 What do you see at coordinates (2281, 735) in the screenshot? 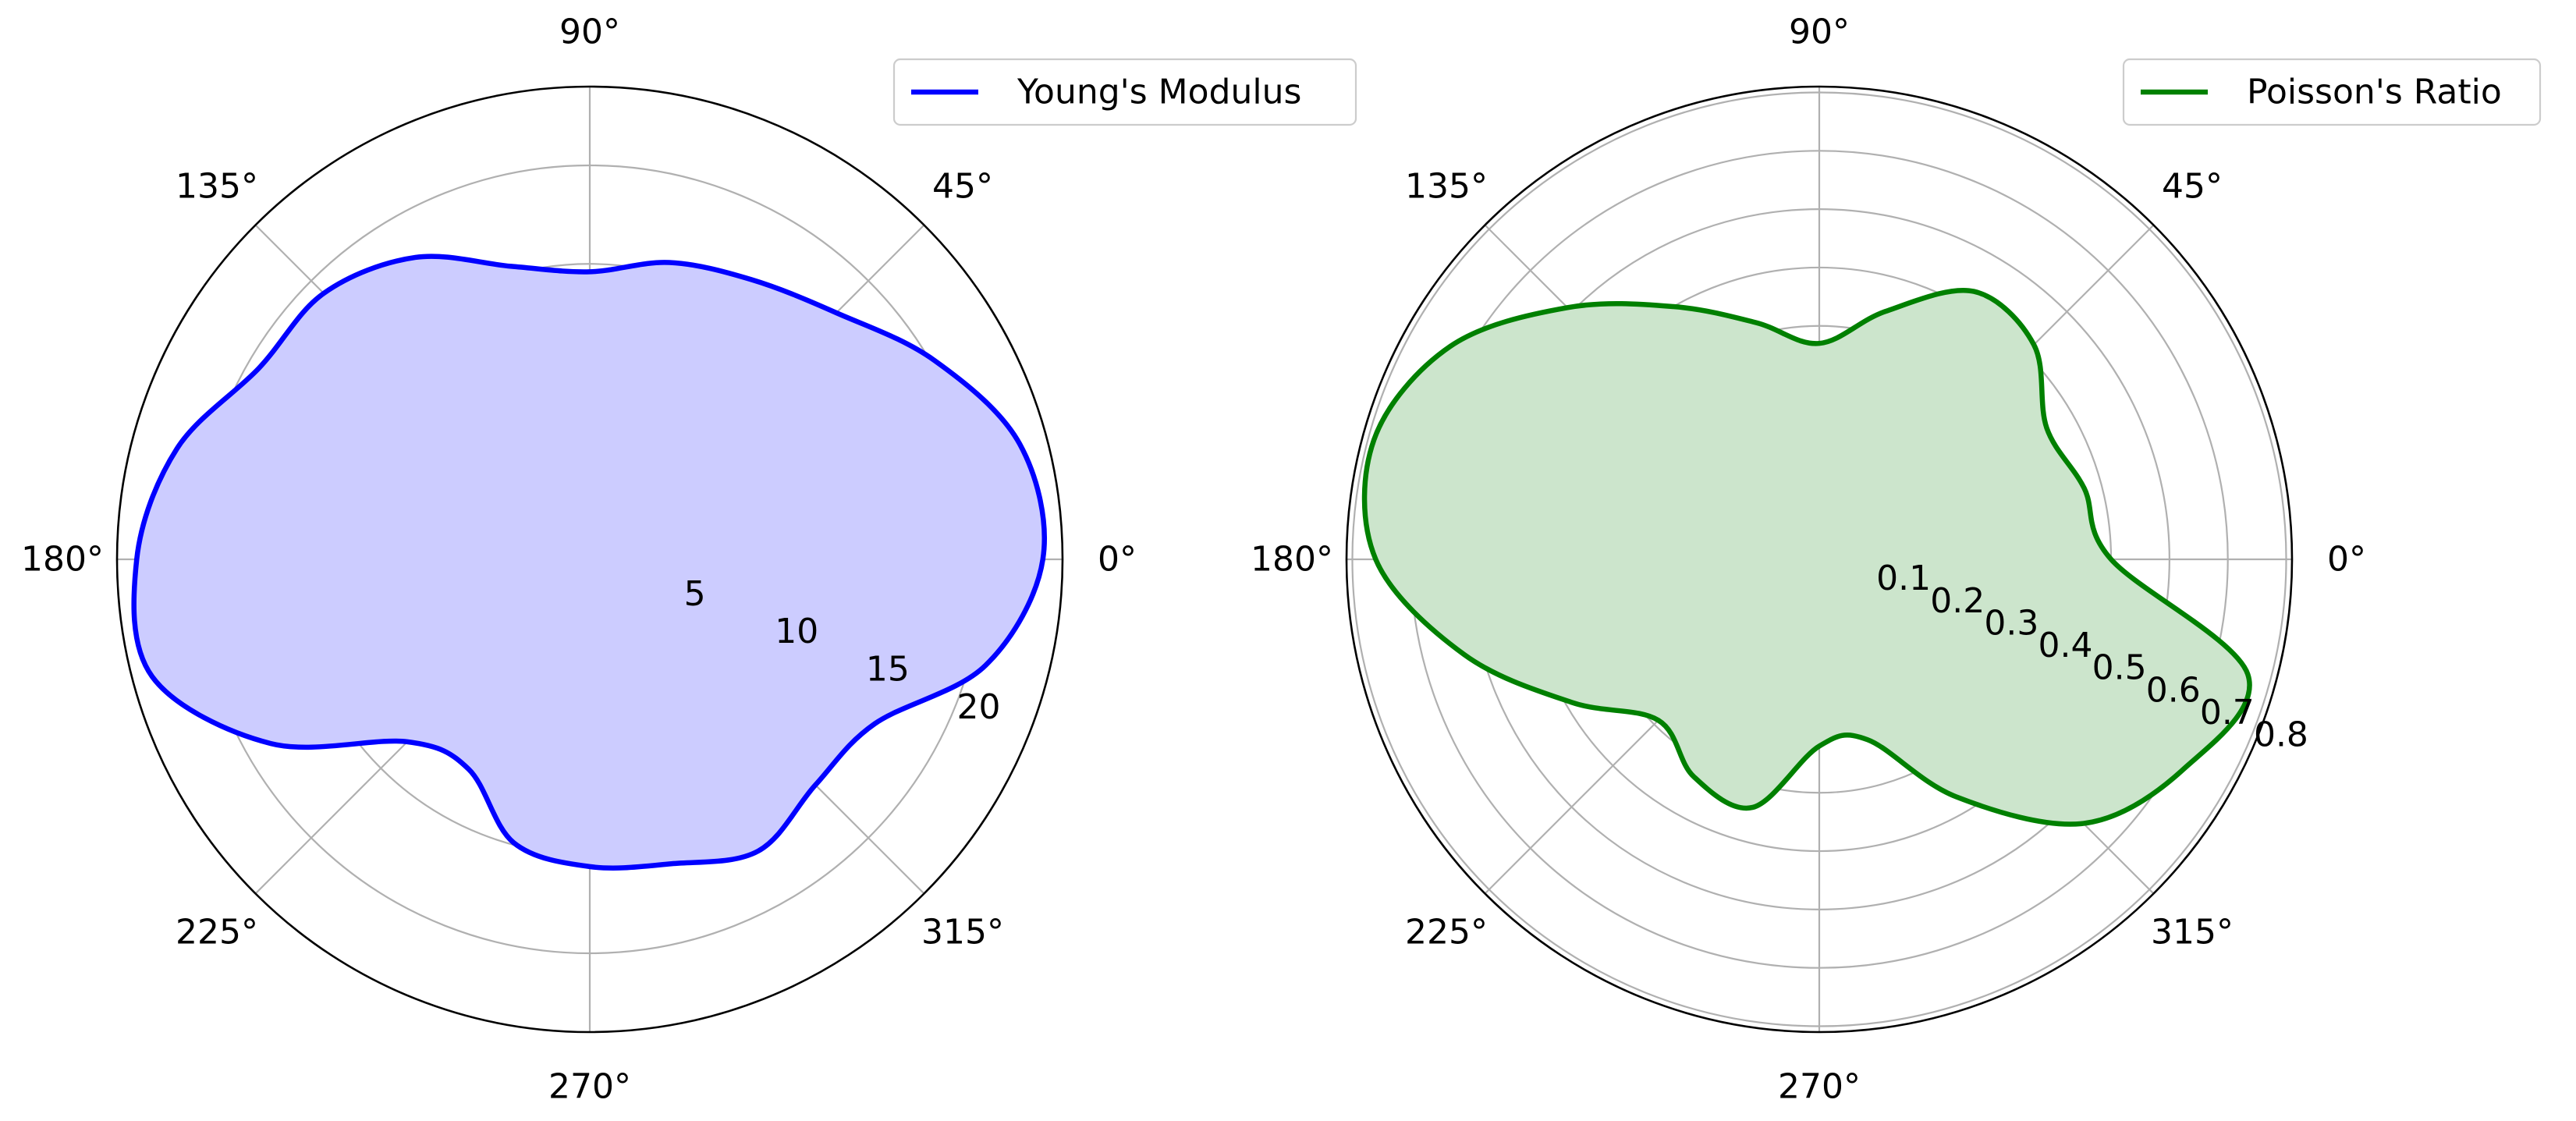
I see `radial-tick-label: 0.8` at bounding box center [2281, 735].